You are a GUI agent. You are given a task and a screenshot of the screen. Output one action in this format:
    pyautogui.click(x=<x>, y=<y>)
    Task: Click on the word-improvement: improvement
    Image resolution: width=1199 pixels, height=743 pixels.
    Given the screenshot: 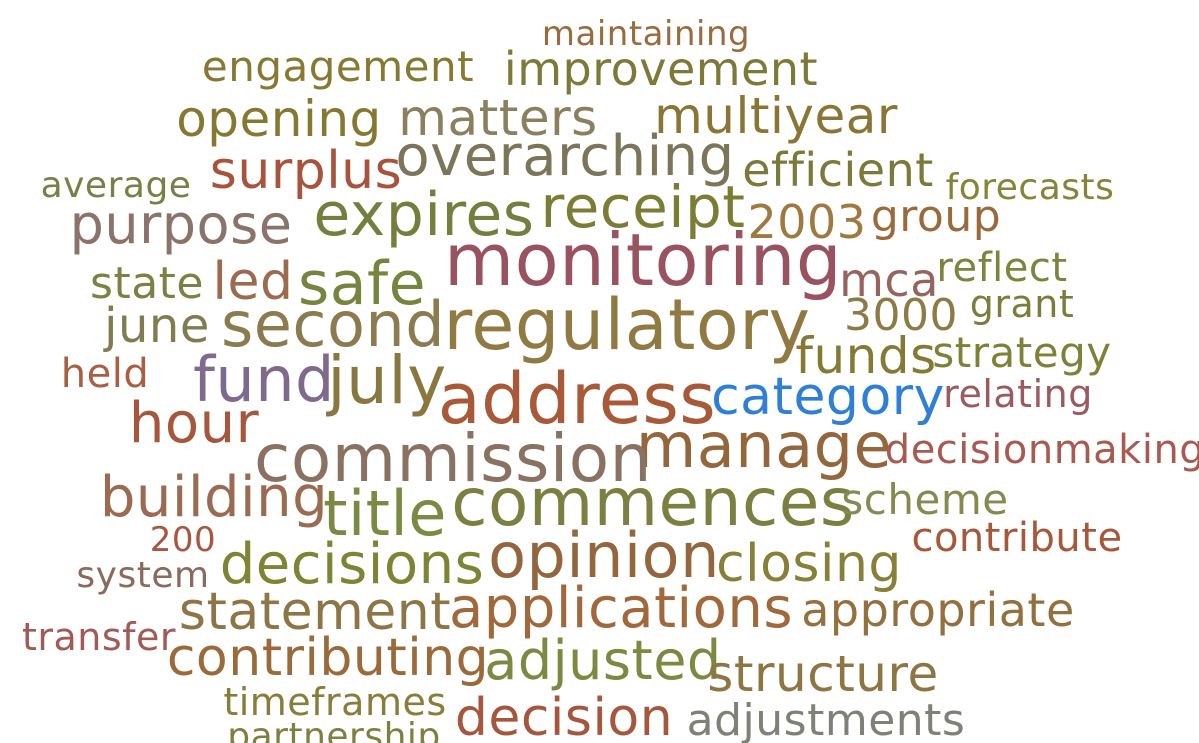 What is the action you would take?
    pyautogui.click(x=661, y=69)
    